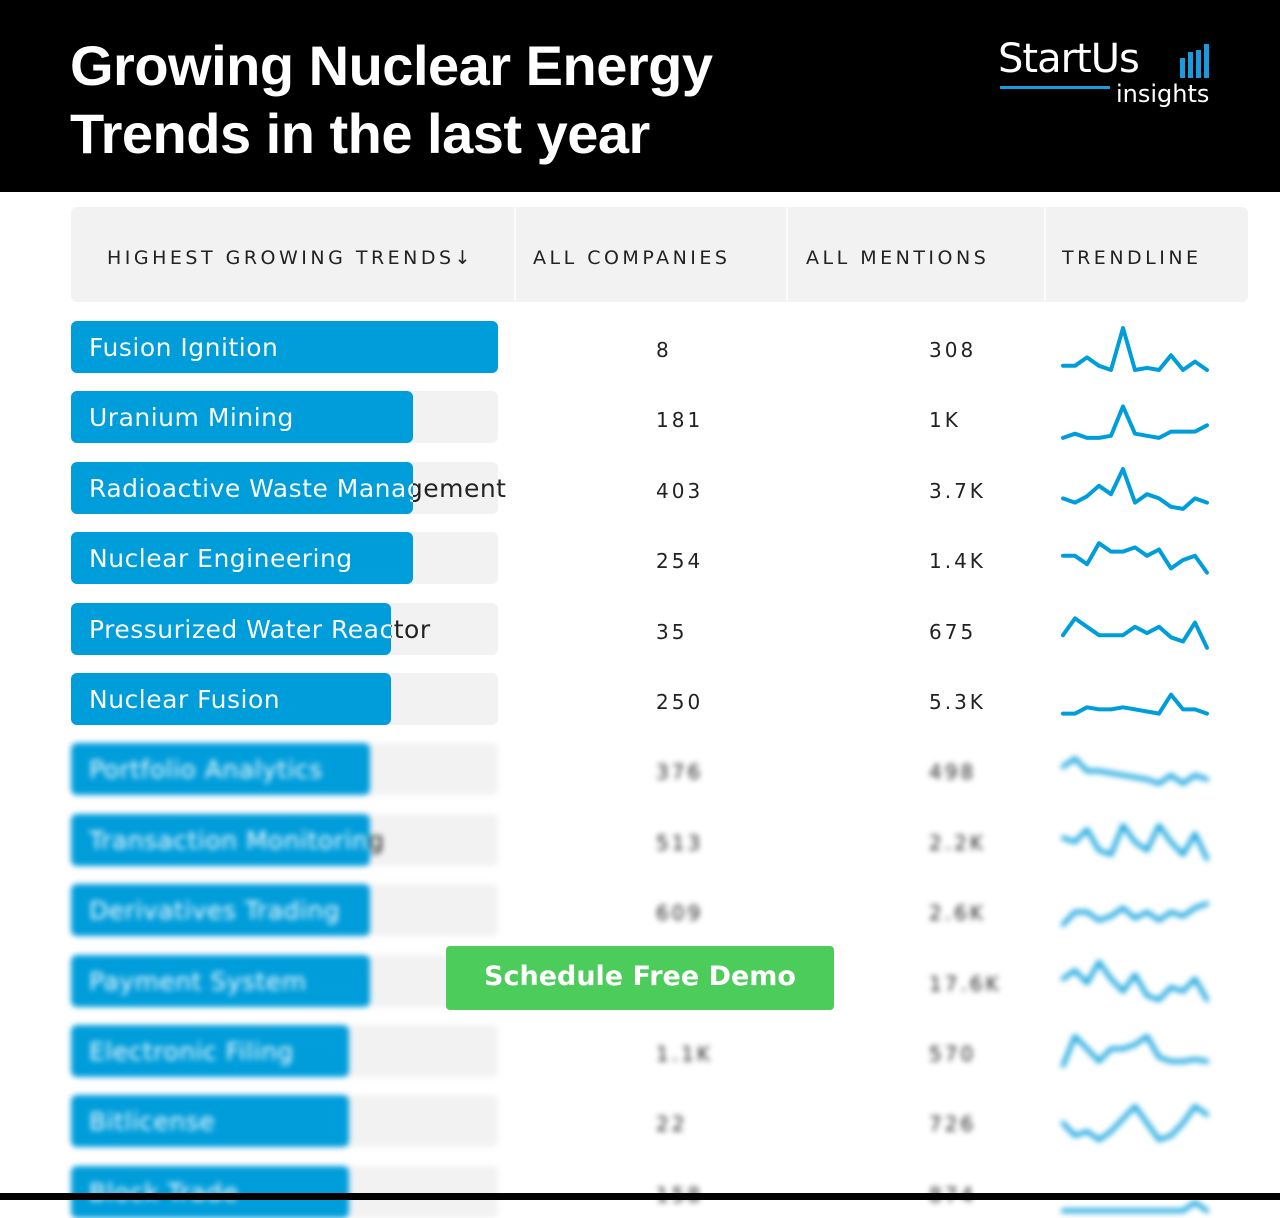  What do you see at coordinates (215, 911) in the screenshot?
I see `trend-name: Derivatives Trading` at bounding box center [215, 911].